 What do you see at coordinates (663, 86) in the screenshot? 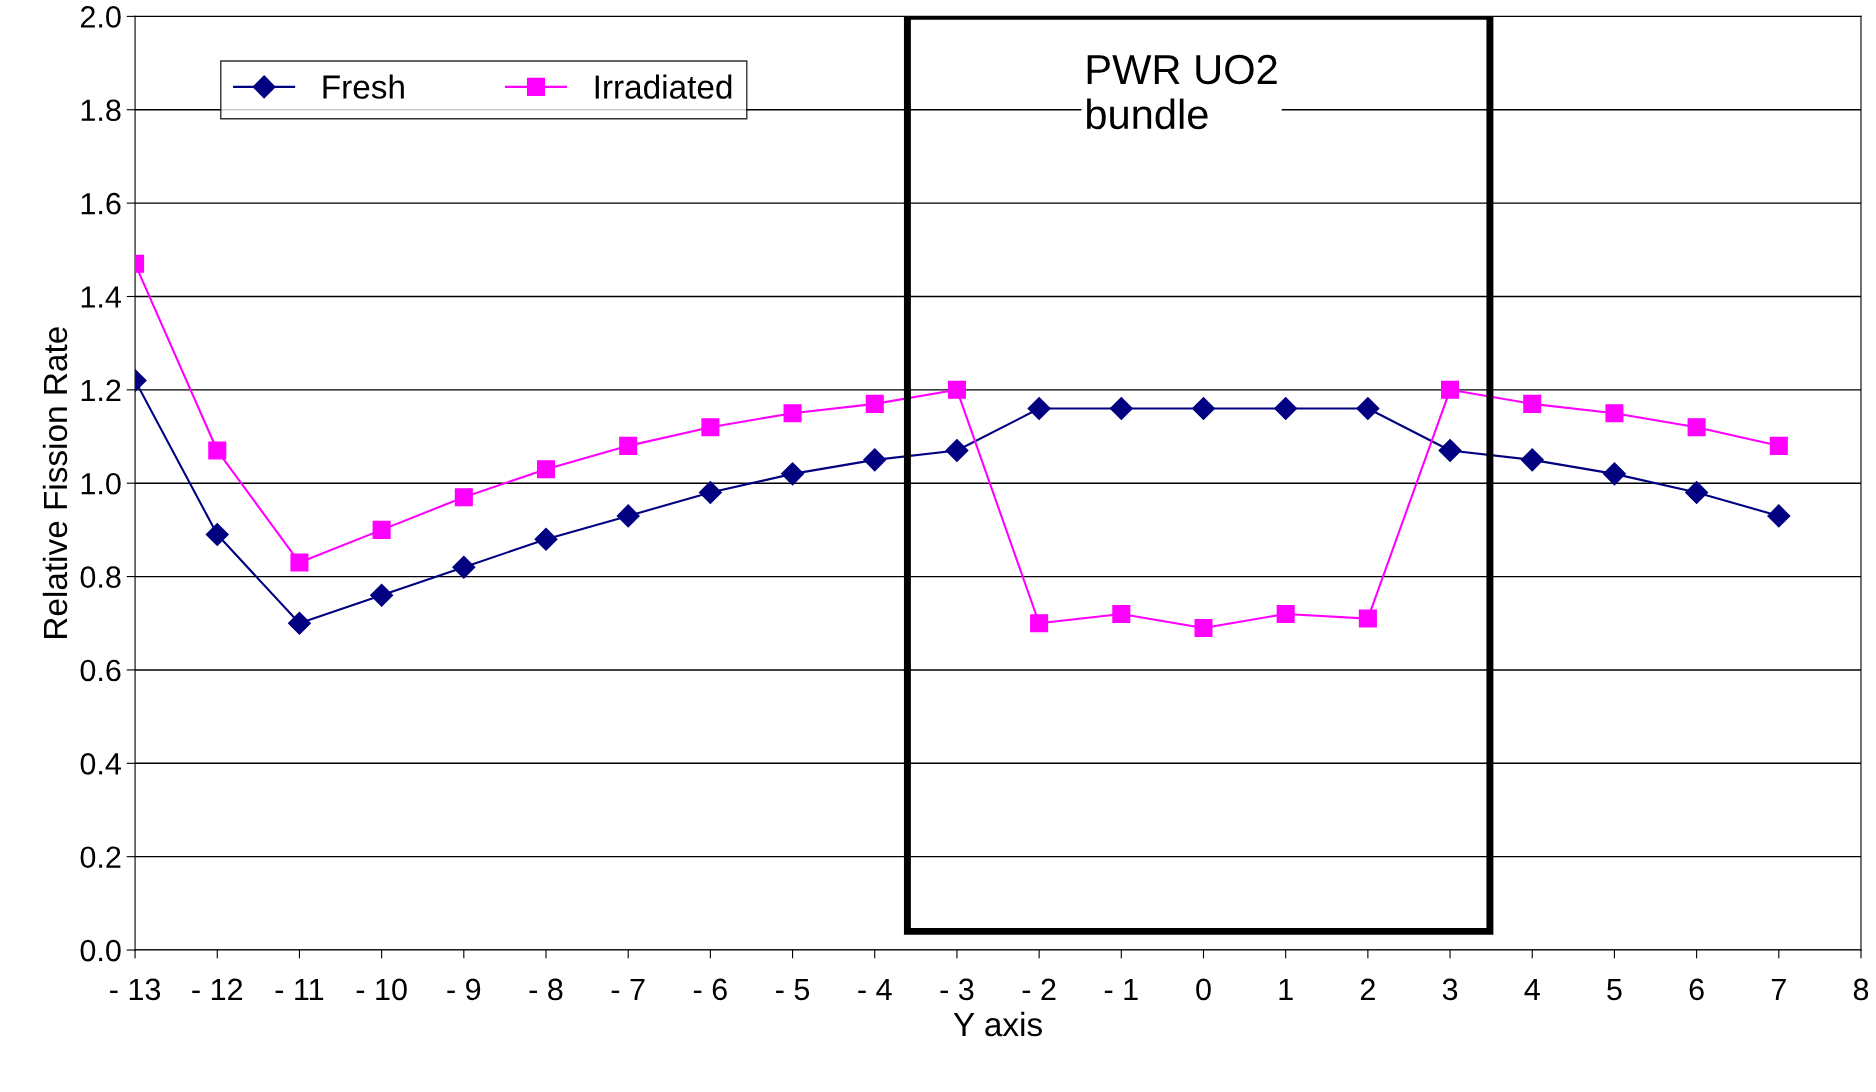
I see `legend-label: Irradiated` at bounding box center [663, 86].